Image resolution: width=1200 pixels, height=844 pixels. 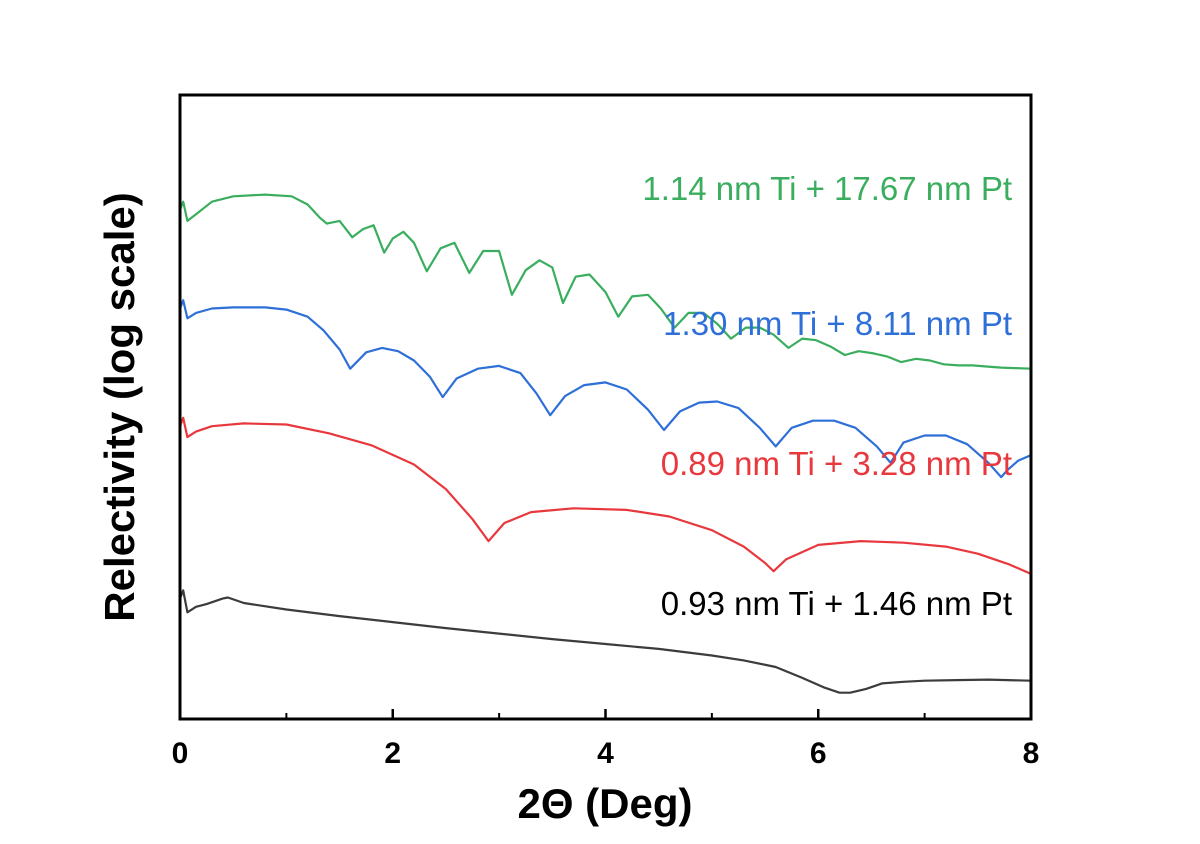 What do you see at coordinates (836, 603) in the screenshot?
I see `series-label-3: 0.93 nm Ti + 1.46 nm Pt` at bounding box center [836, 603].